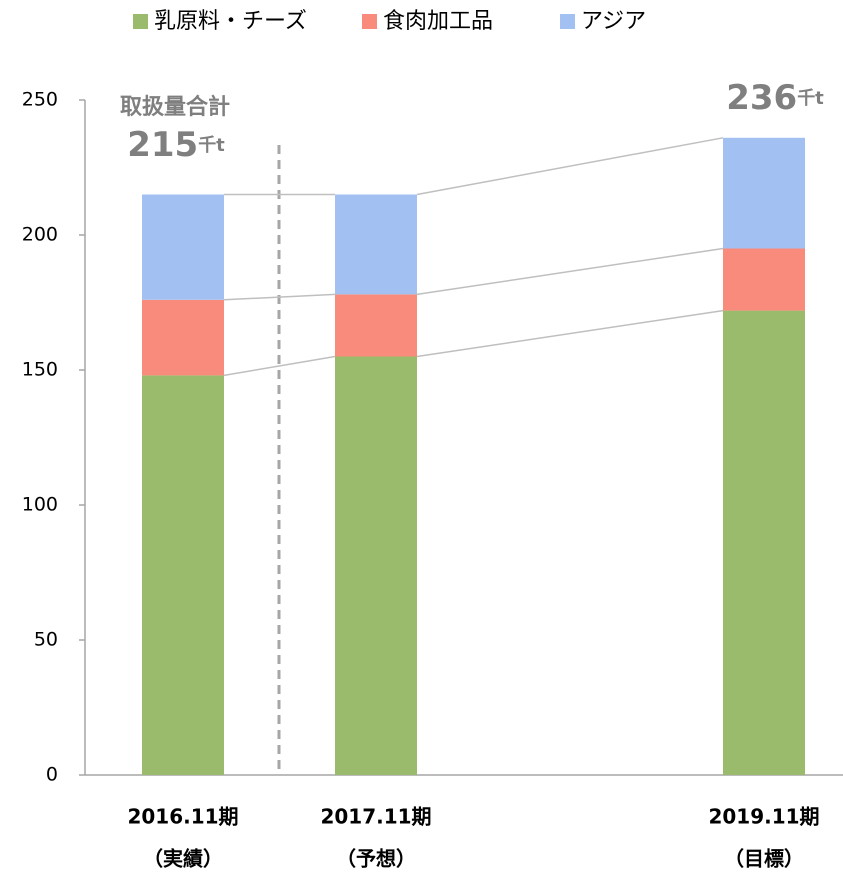 The image size is (843, 874). Describe the element at coordinates (613, 21) in the screenshot. I see `legend-label: アジア` at that location.